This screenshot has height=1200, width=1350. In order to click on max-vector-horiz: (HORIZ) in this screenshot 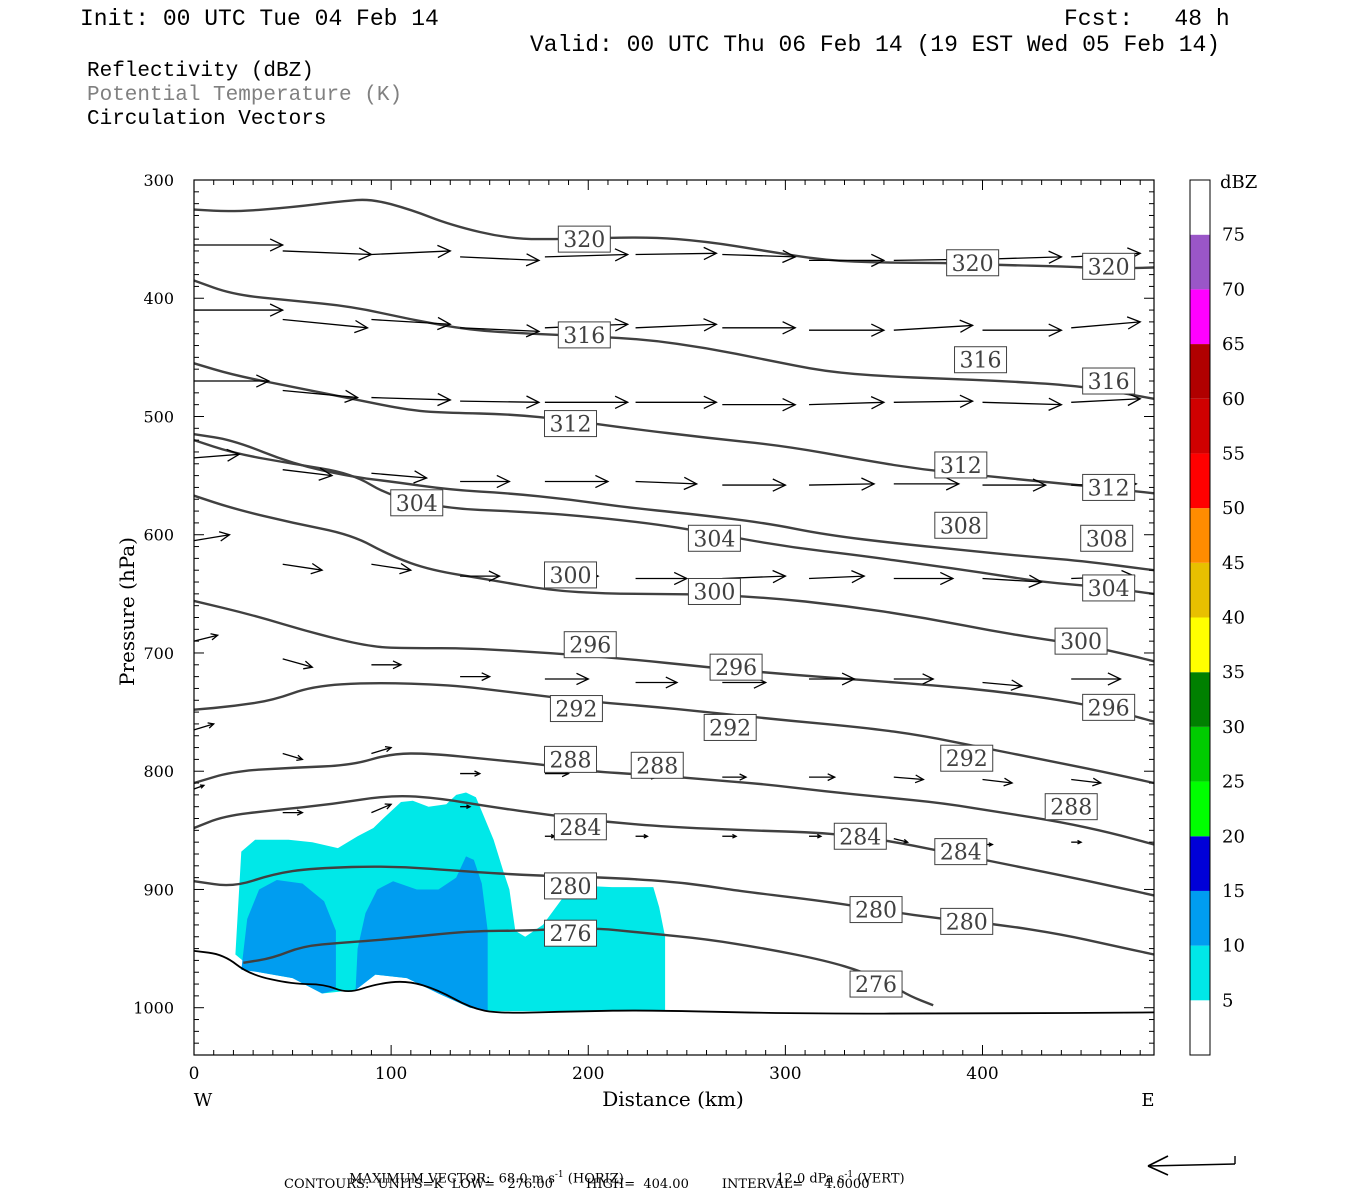, I will do `click(593, 1179)`.